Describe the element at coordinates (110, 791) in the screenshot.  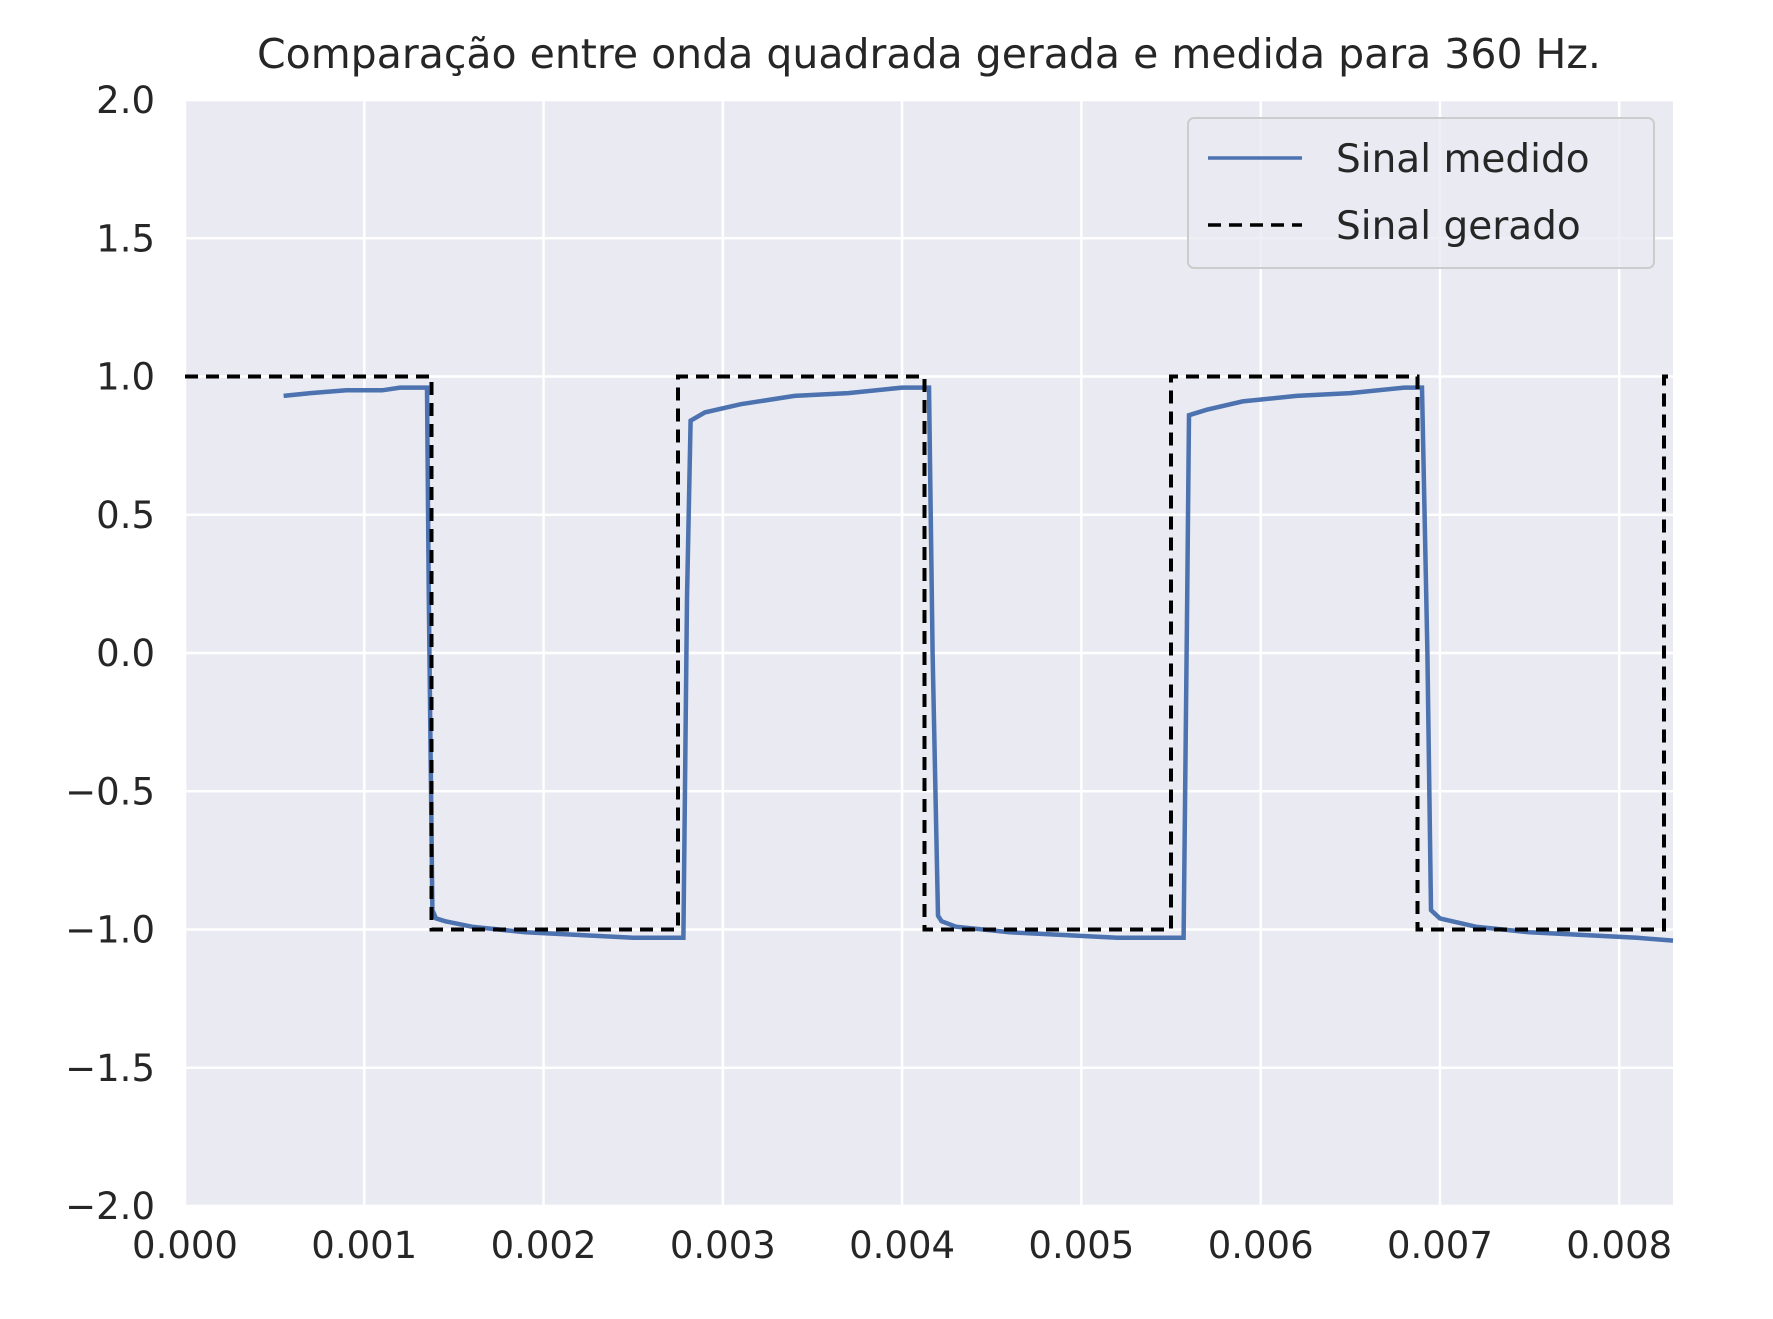
I see `y-tick-label: −0.5` at that location.